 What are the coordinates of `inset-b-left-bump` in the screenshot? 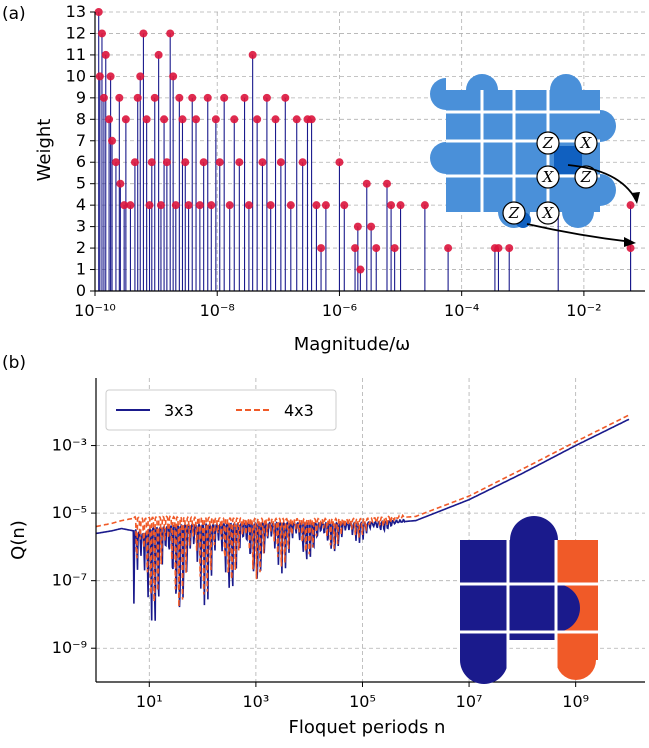 It's located at (484, 662).